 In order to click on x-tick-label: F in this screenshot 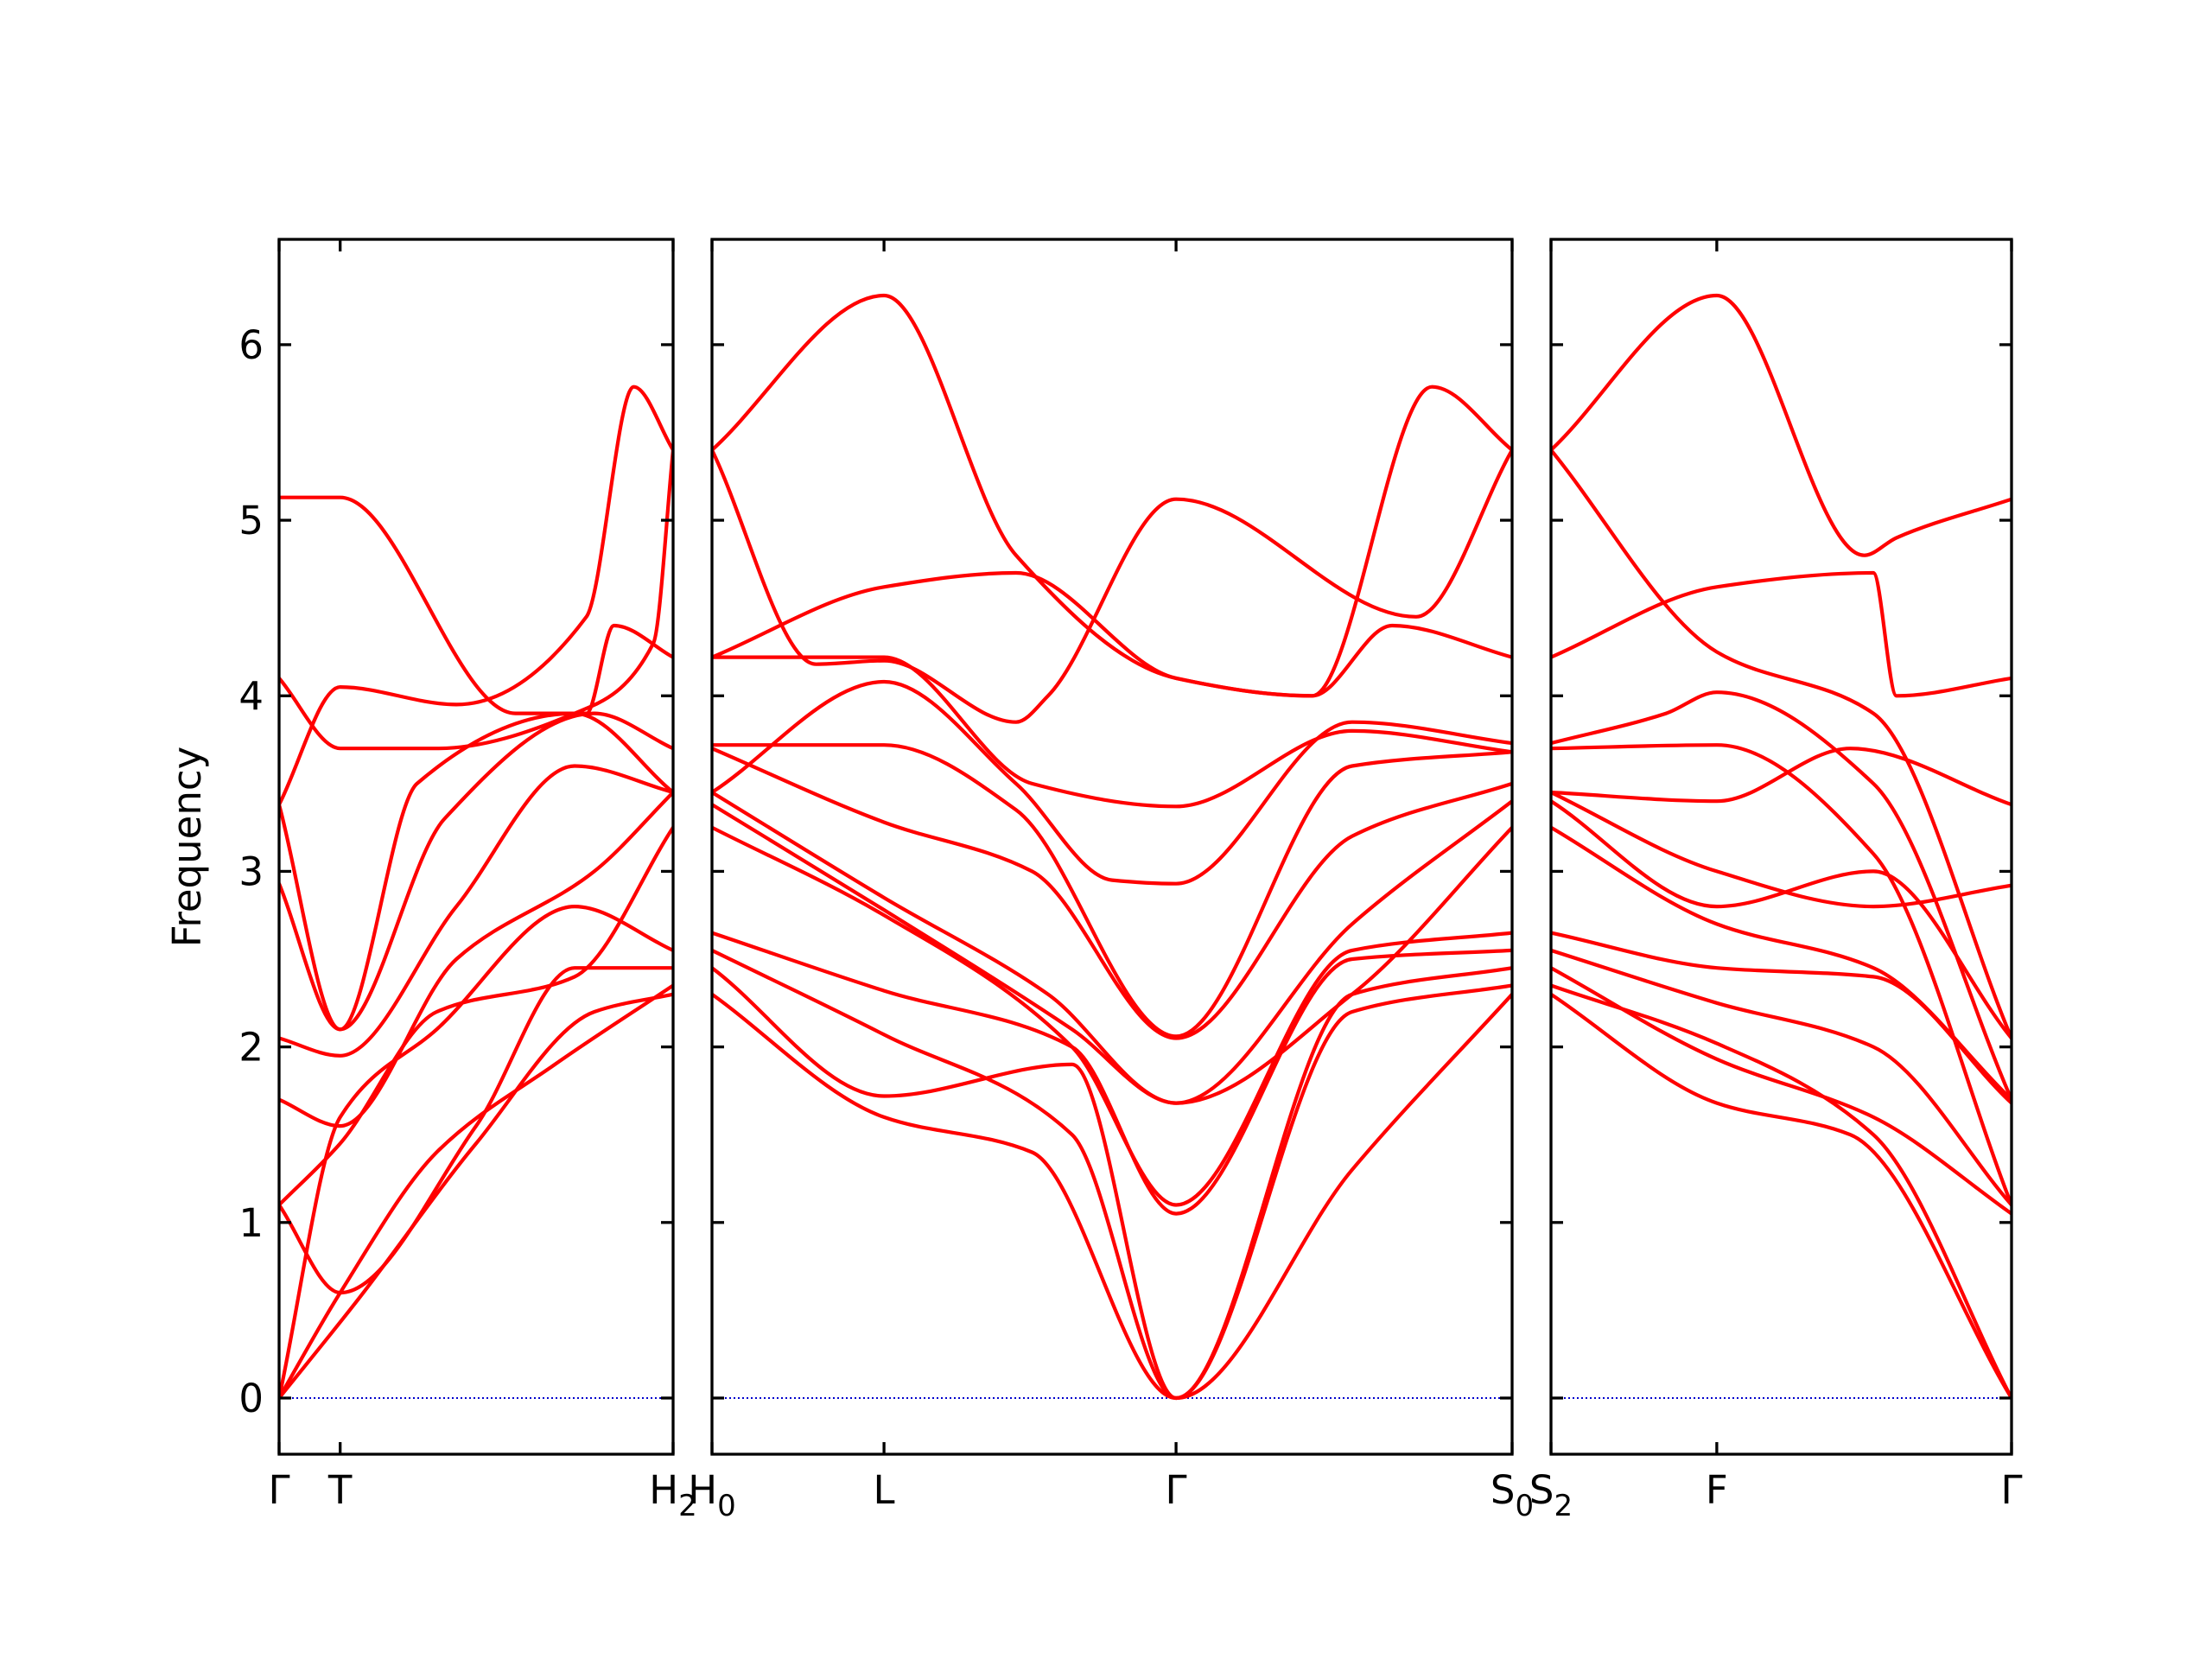, I will do `click(1717, 1490)`.